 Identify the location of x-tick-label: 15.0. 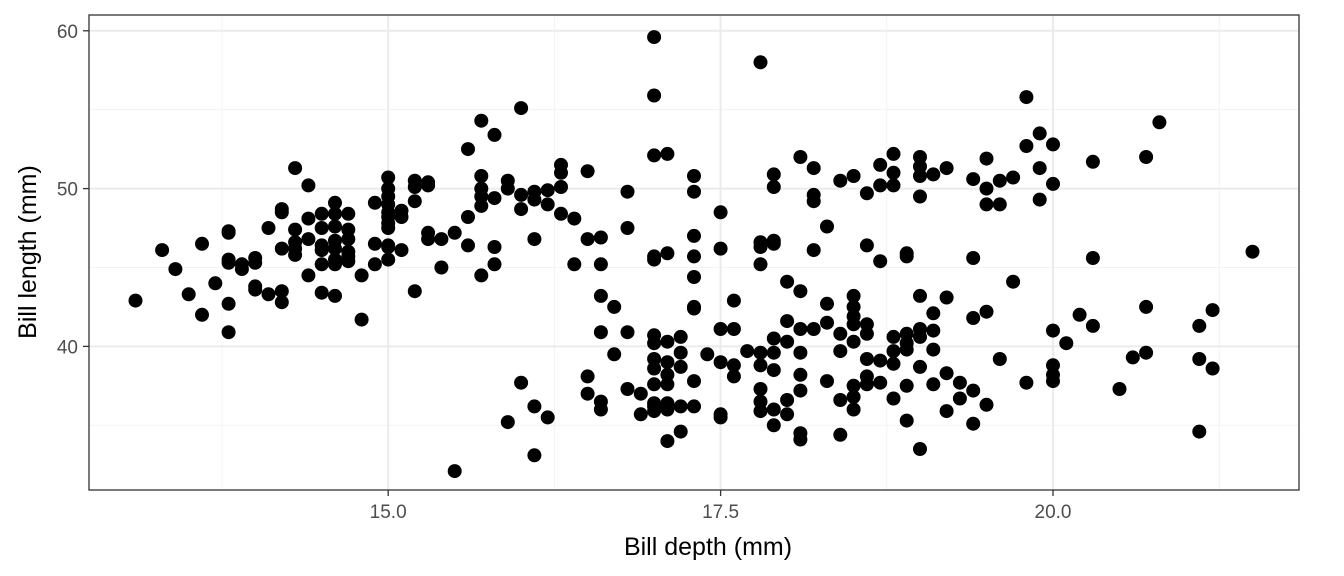
(388, 512).